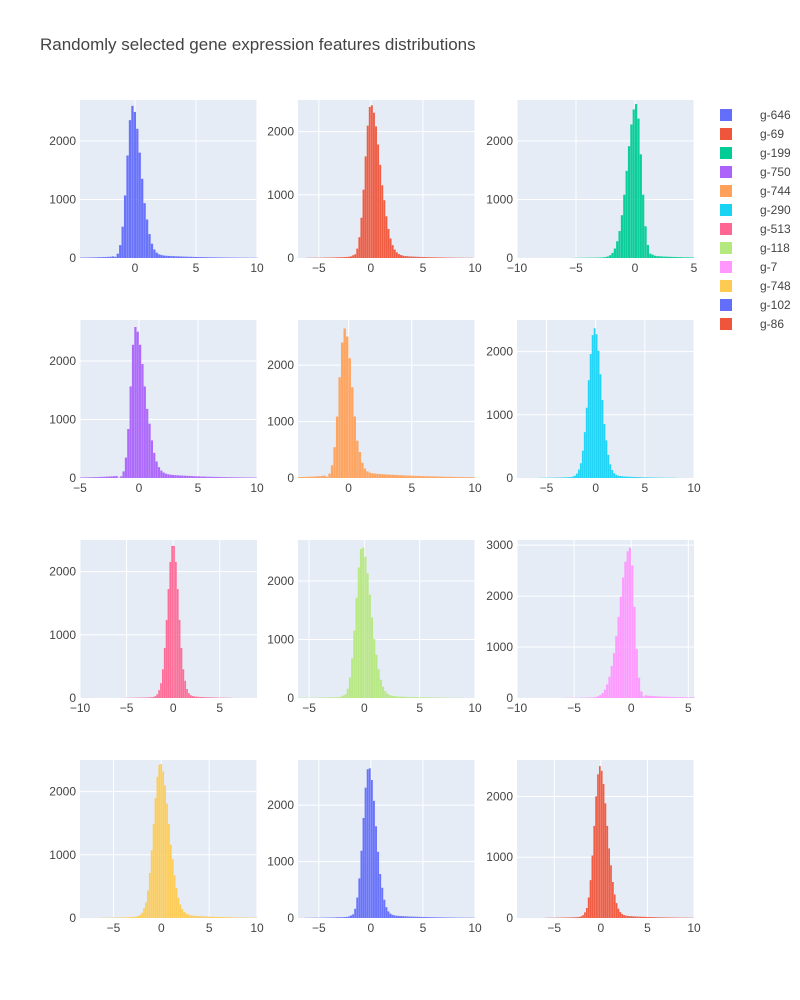  Describe the element at coordinates (755, 229) in the screenshot. I see `legend-item-g-513: g-513` at that location.